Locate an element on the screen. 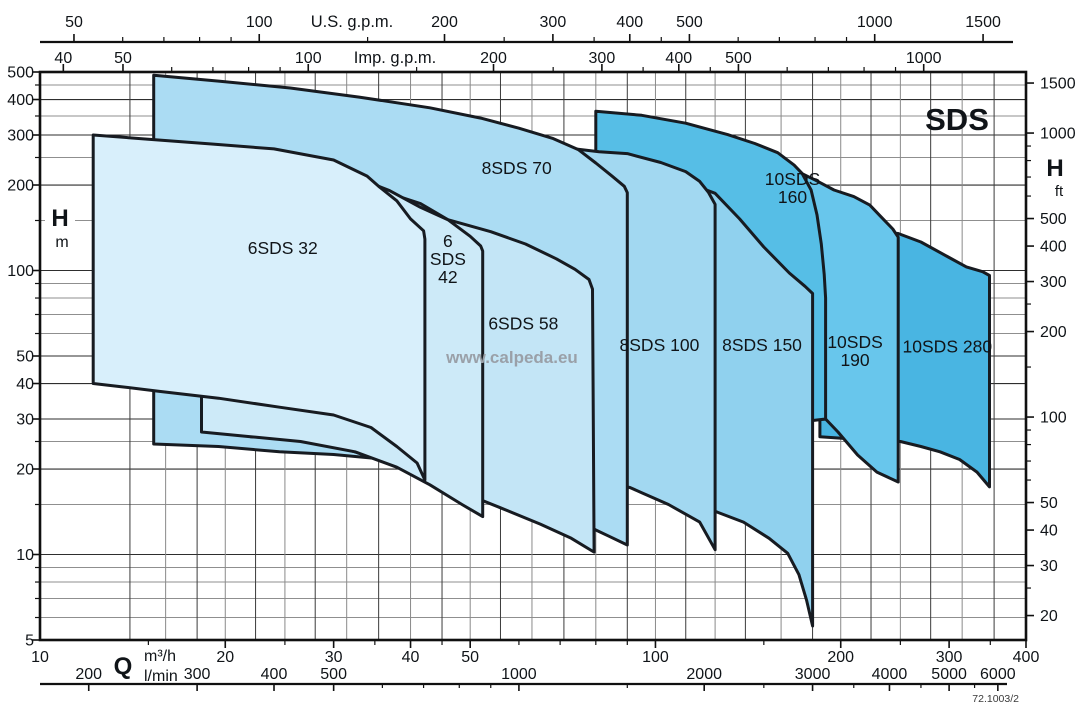  tick-label-head-m: 400 is located at coordinates (20, 100).